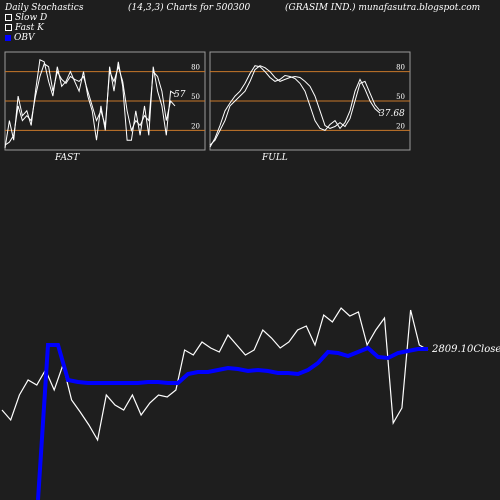 This screenshot has height=500, width=500. What do you see at coordinates (24, 38) in the screenshot?
I see `legend-label: OBV` at bounding box center [24, 38].